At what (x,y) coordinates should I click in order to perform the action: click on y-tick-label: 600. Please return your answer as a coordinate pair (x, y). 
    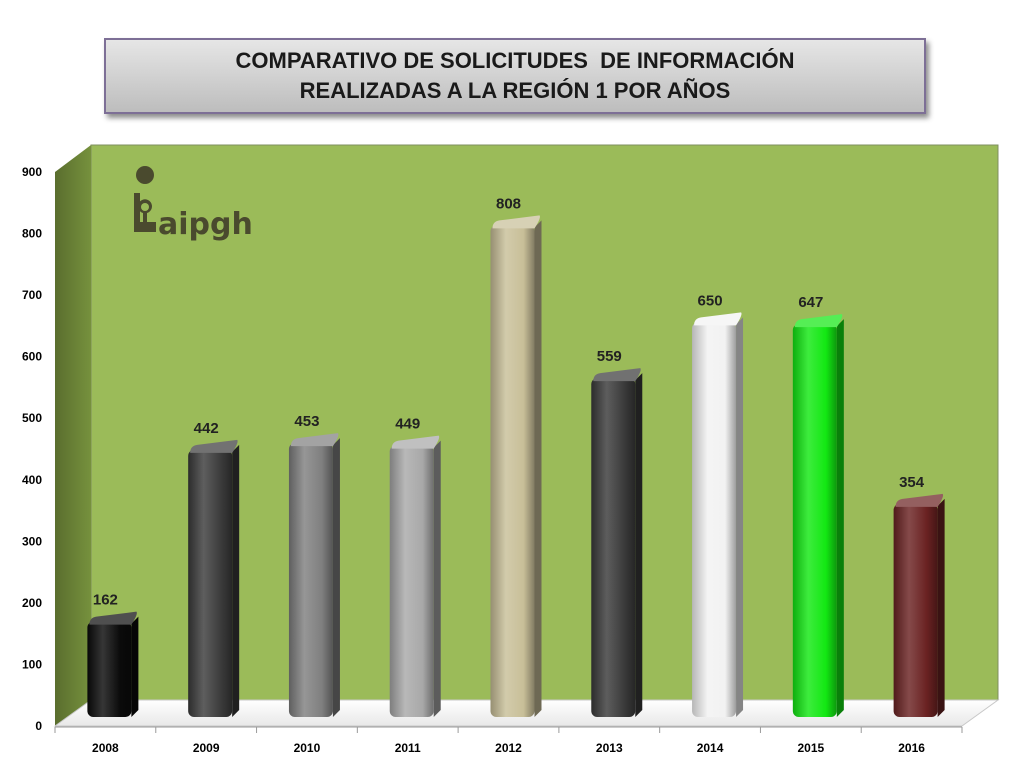
    Looking at the image, I should click on (32, 357).